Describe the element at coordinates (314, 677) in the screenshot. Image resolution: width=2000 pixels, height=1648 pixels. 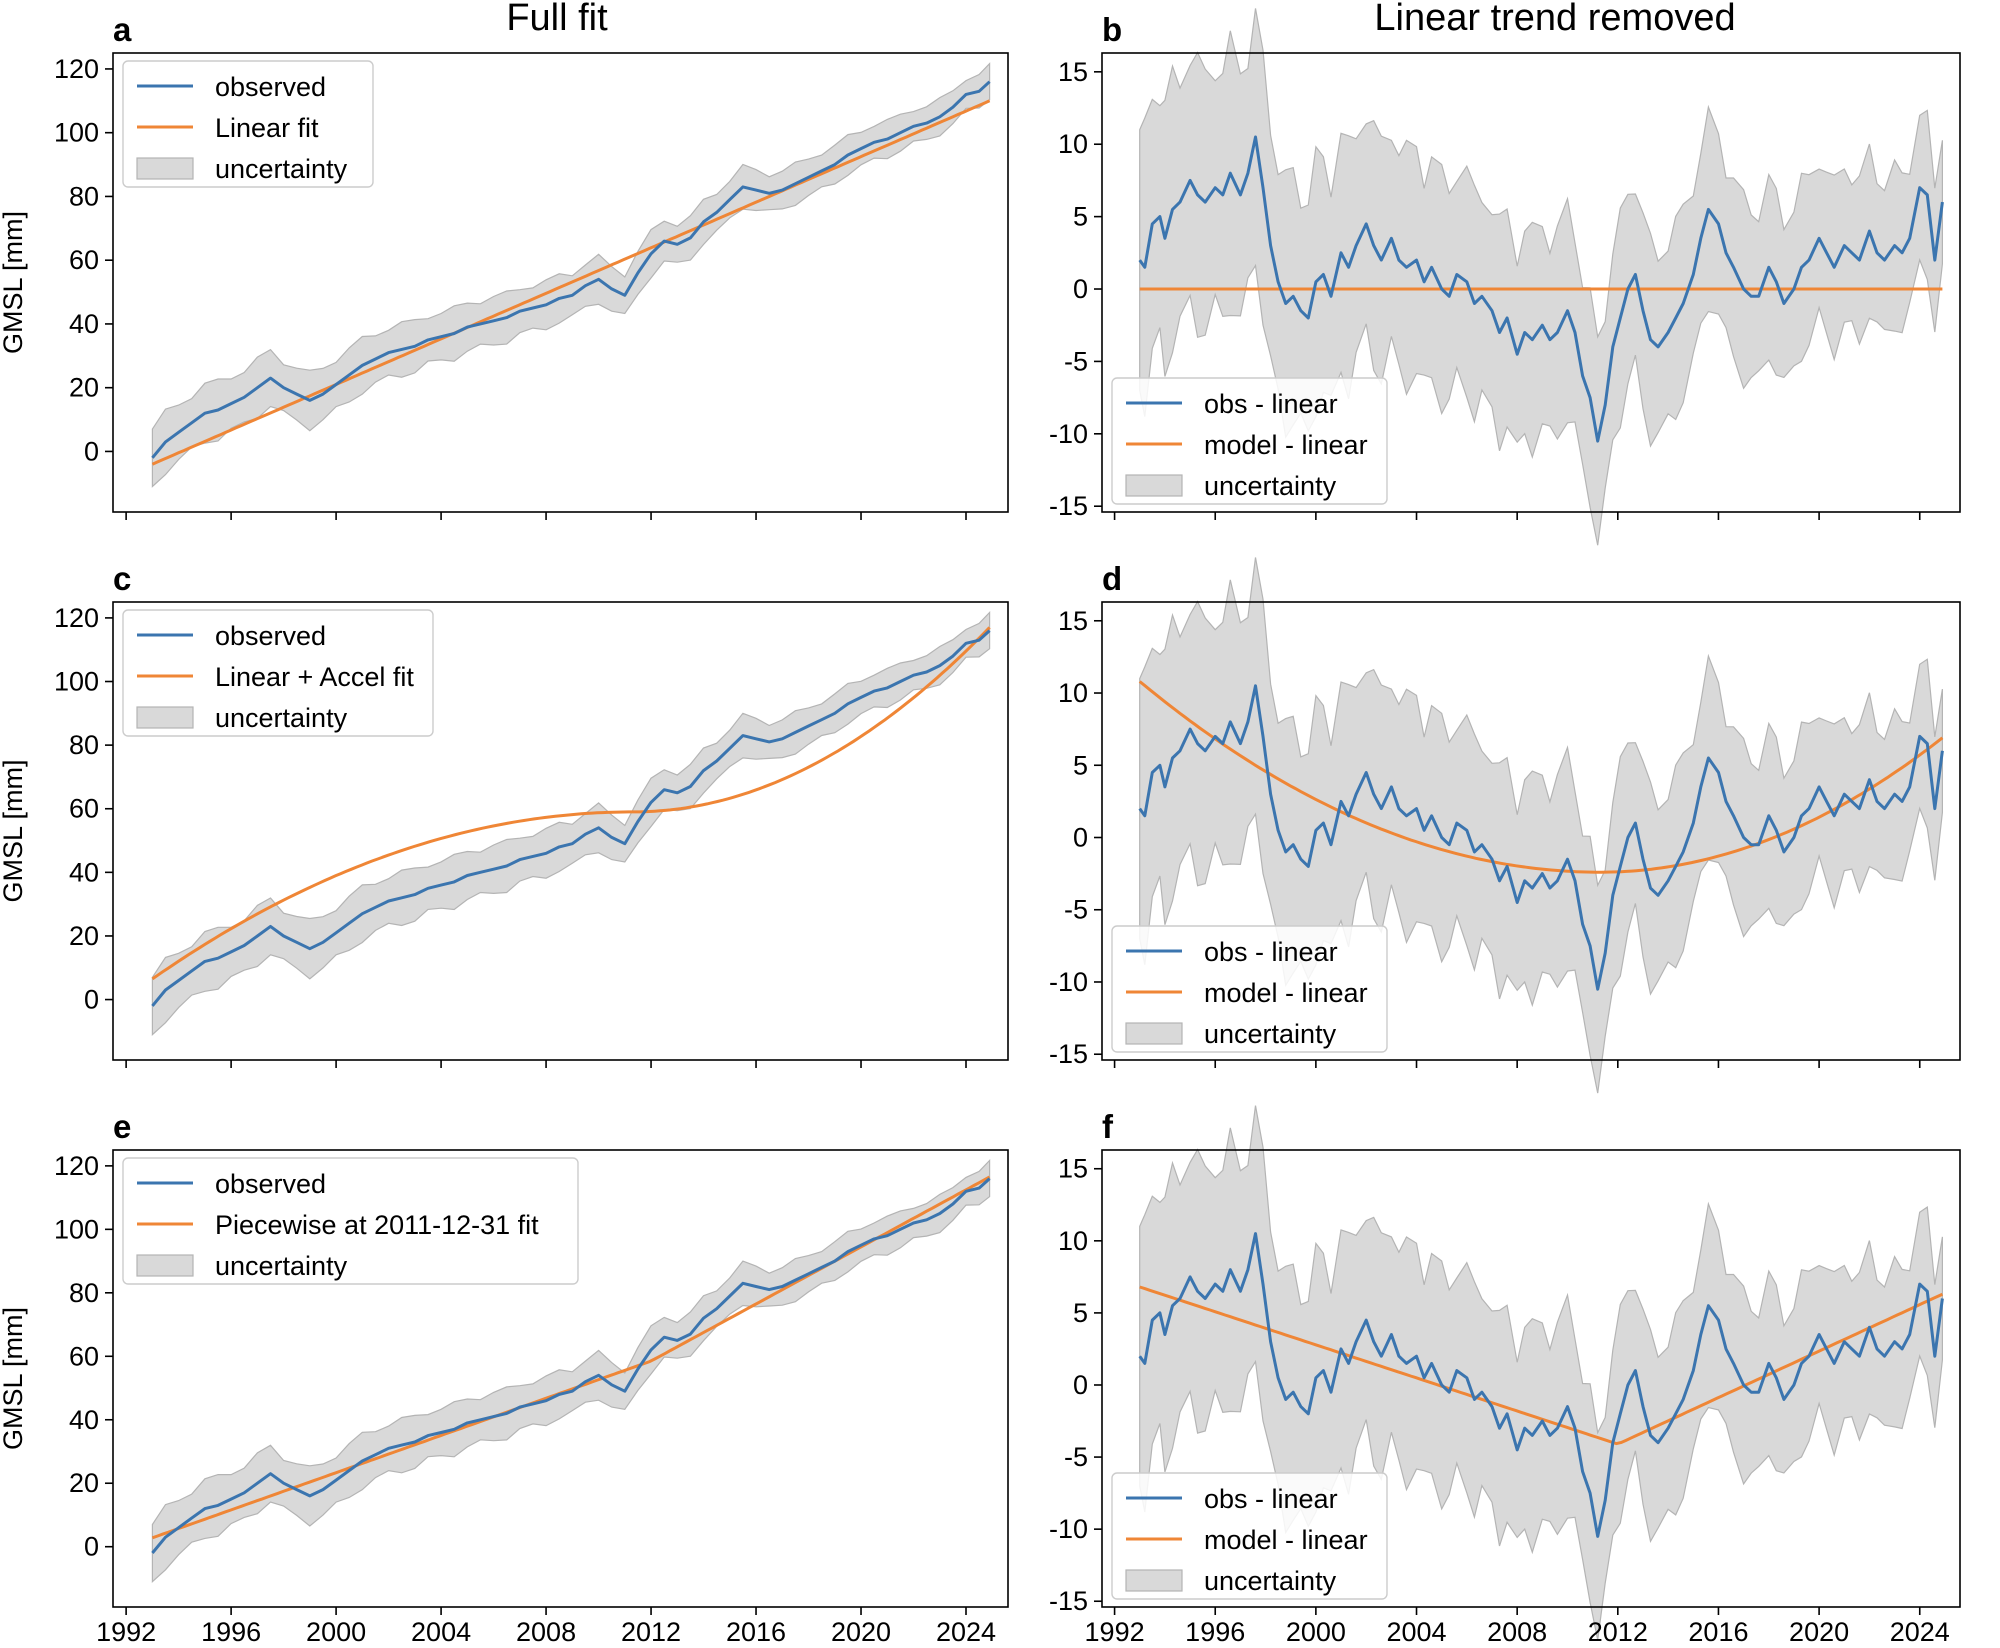
I see `legend-label: Linear + Accel fit` at that location.